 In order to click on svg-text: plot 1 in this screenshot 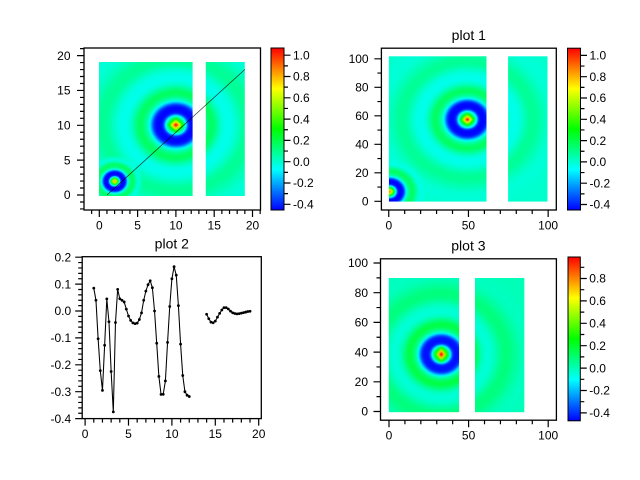, I will do `click(469, 35)`.